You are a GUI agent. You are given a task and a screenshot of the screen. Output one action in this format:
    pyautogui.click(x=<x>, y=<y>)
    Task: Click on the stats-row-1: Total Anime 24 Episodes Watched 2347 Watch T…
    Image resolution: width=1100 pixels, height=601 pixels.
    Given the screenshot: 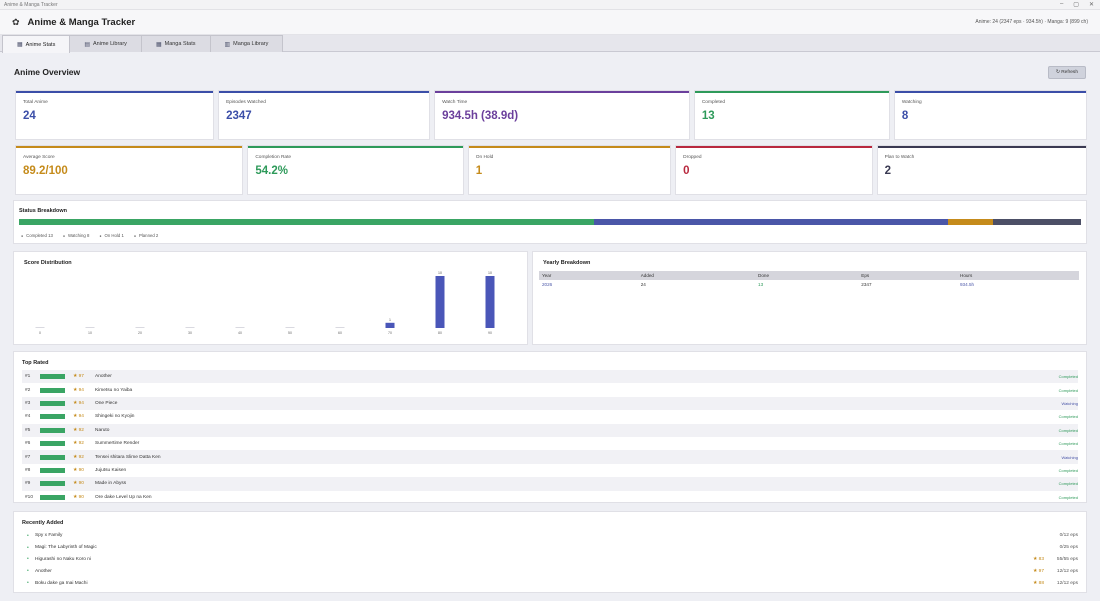 What is the action you would take?
    pyautogui.click(x=551, y=115)
    